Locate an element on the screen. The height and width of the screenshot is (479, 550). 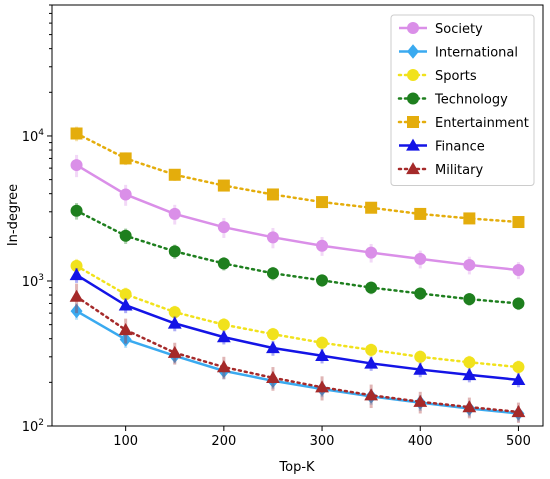
legend-label: Finance is located at coordinates (460, 147).